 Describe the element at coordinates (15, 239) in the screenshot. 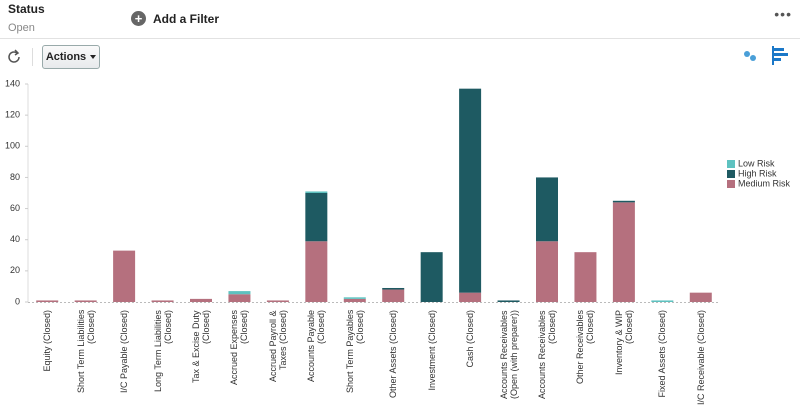

I see `y-tick-label: 40` at that location.